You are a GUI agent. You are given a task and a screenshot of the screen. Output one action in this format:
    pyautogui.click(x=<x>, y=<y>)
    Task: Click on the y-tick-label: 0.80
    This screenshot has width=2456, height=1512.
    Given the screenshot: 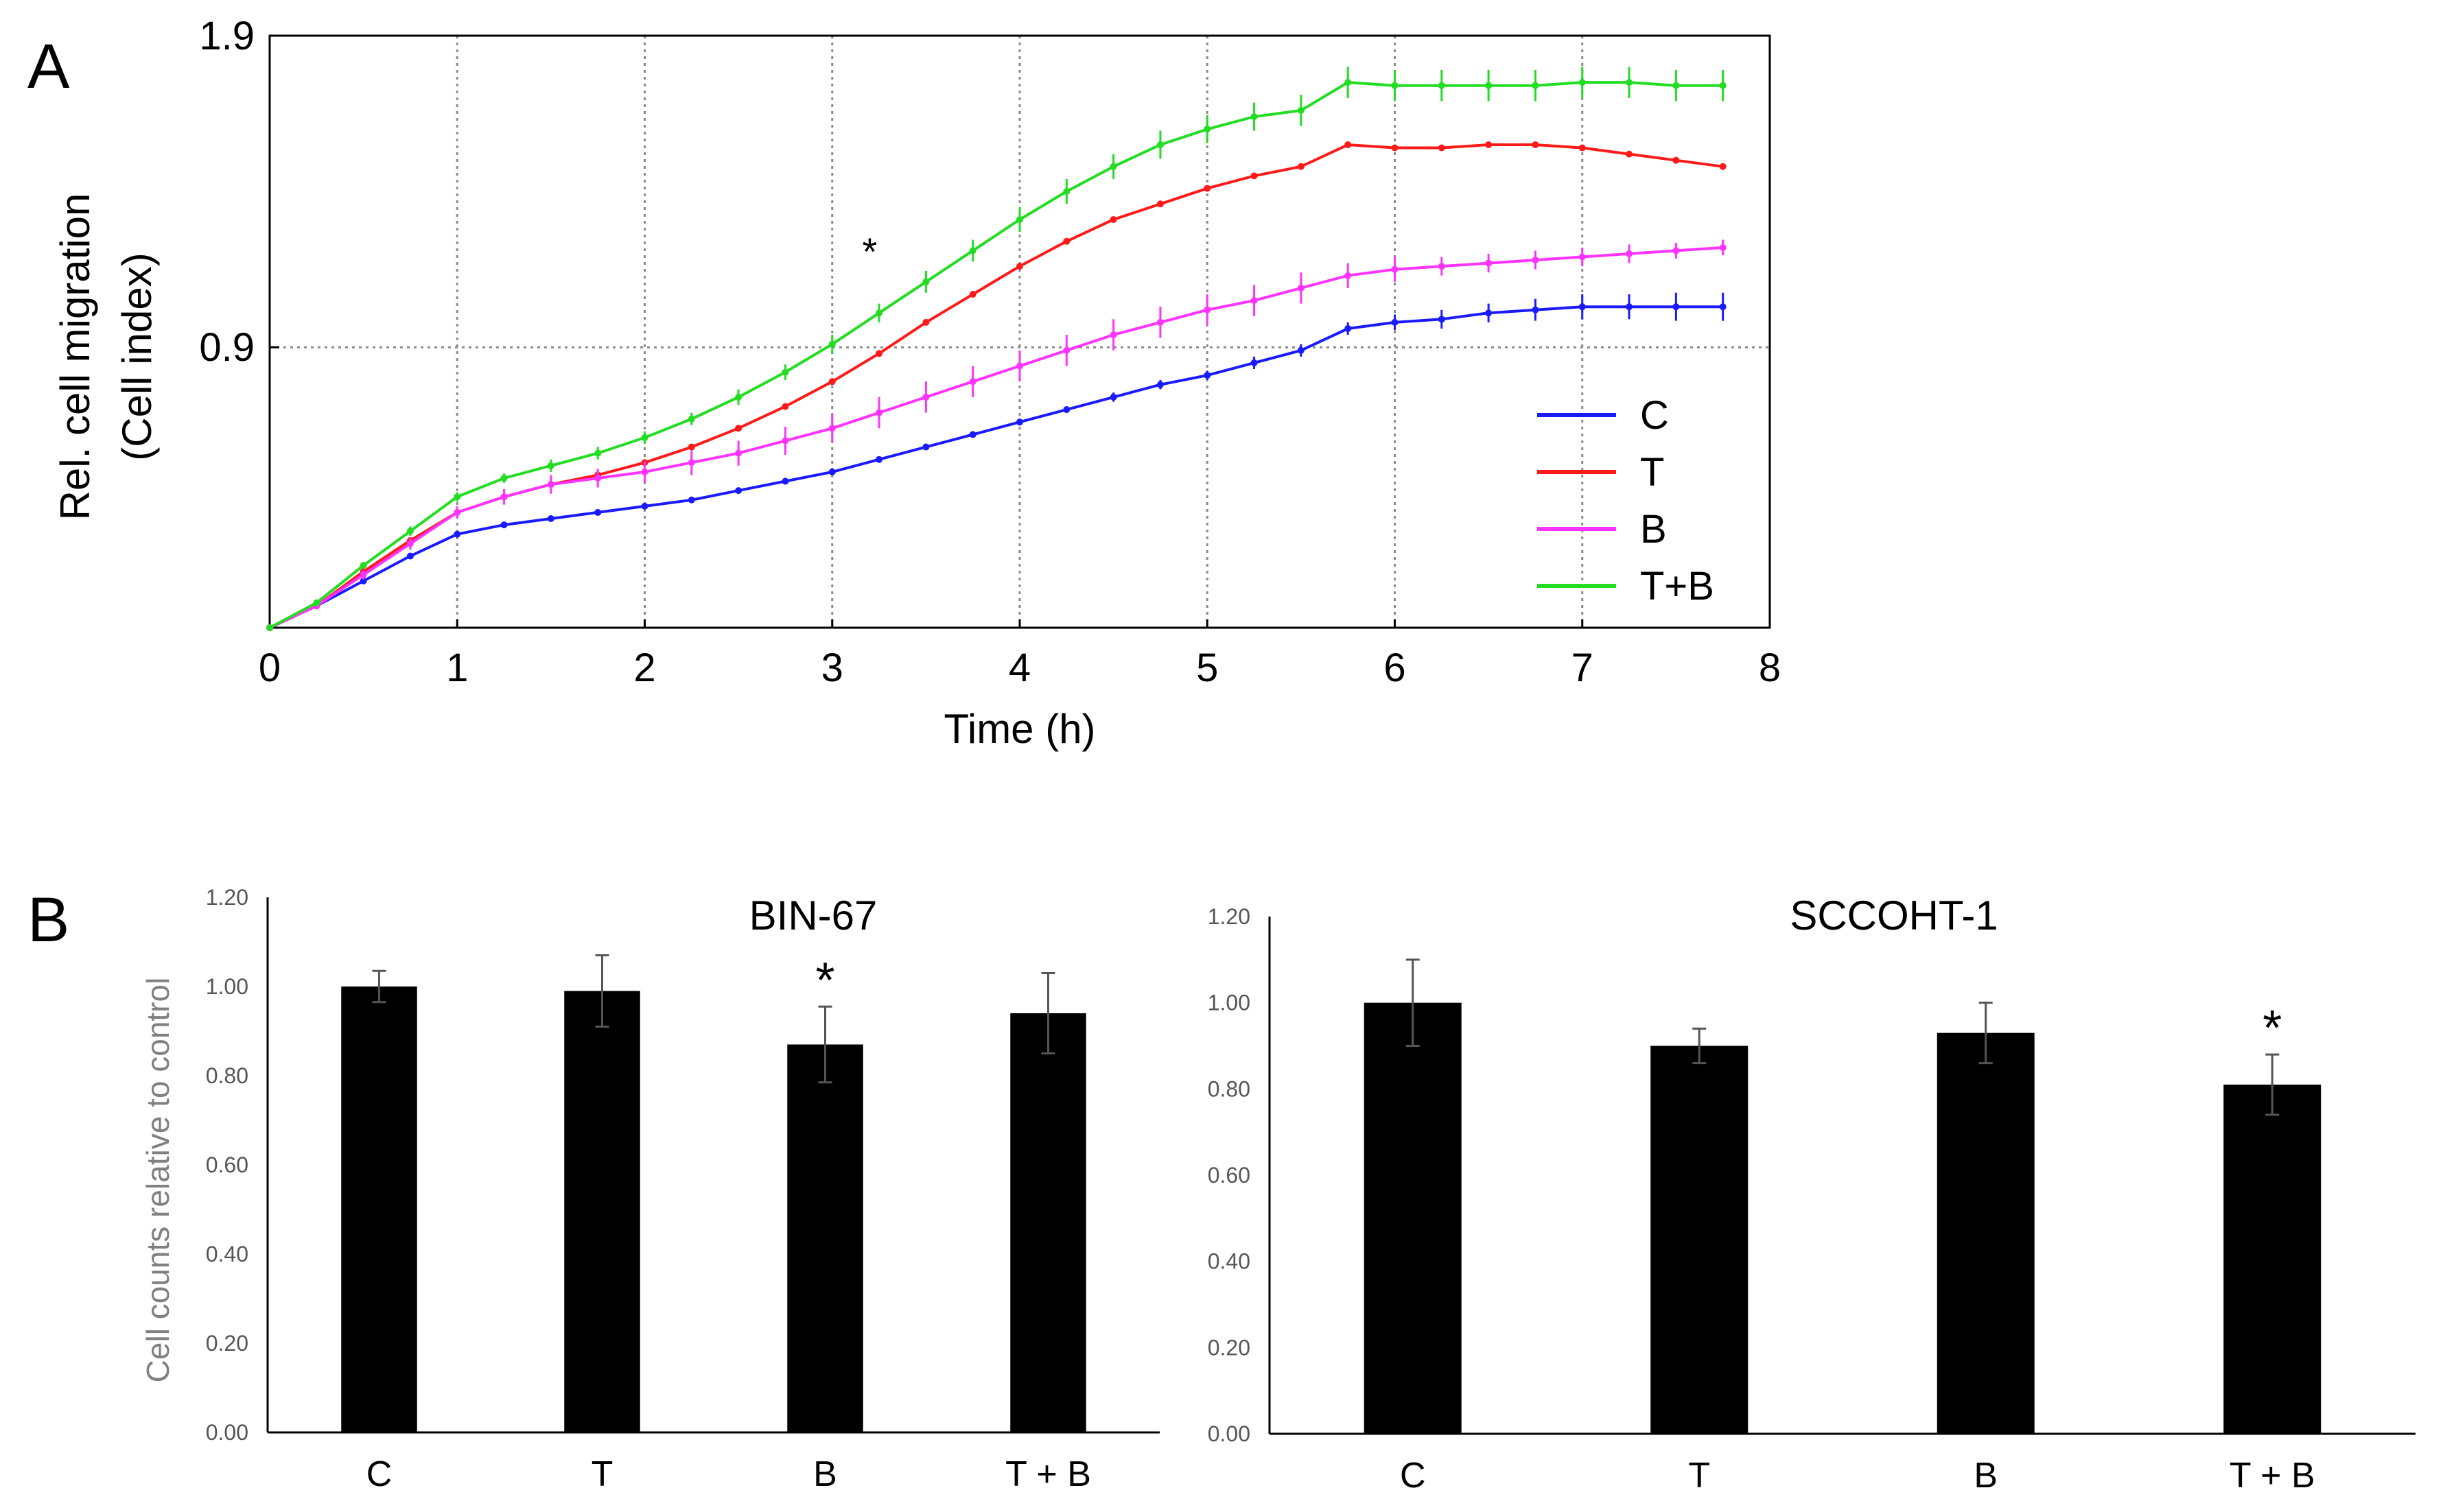 What is the action you would take?
    pyautogui.click(x=227, y=1075)
    